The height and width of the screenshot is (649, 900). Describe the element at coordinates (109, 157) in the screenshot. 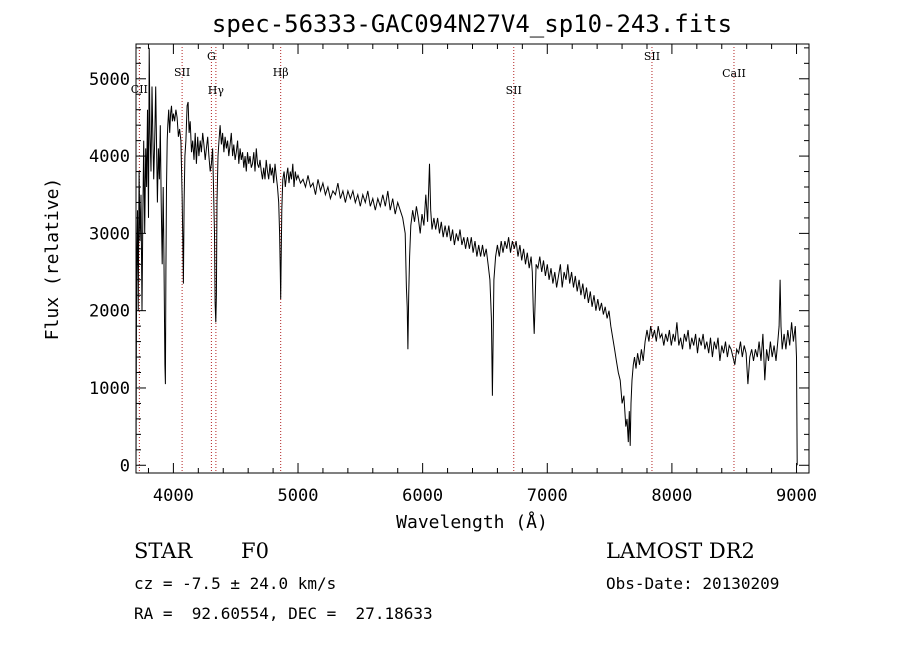

I see `y-tick-label: 4000` at that location.